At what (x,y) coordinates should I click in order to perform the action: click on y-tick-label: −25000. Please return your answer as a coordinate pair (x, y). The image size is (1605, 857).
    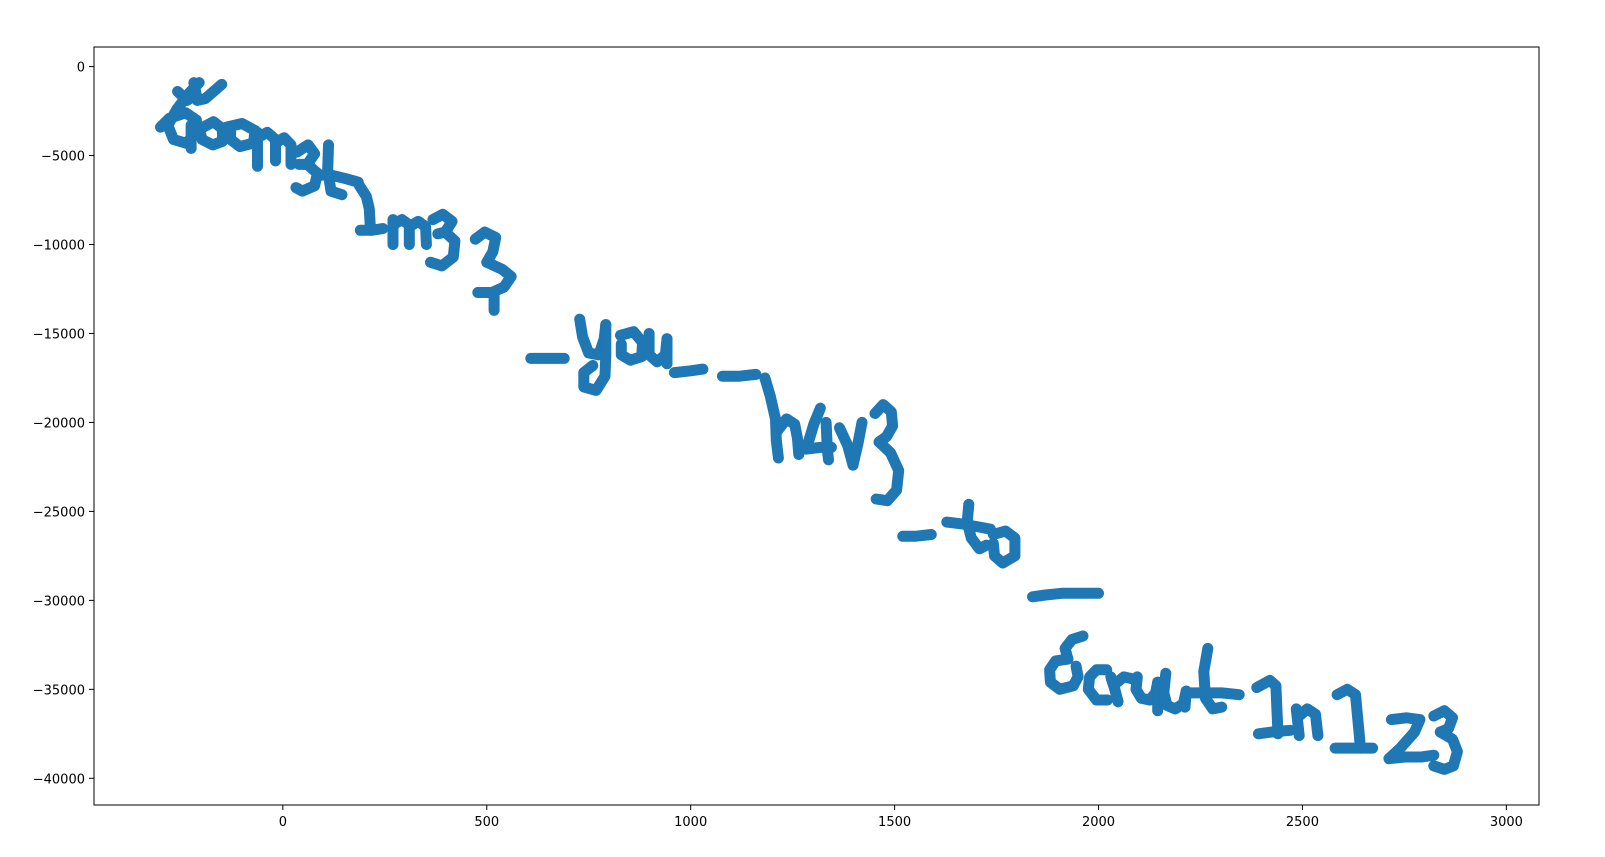
    Looking at the image, I should click on (59, 512).